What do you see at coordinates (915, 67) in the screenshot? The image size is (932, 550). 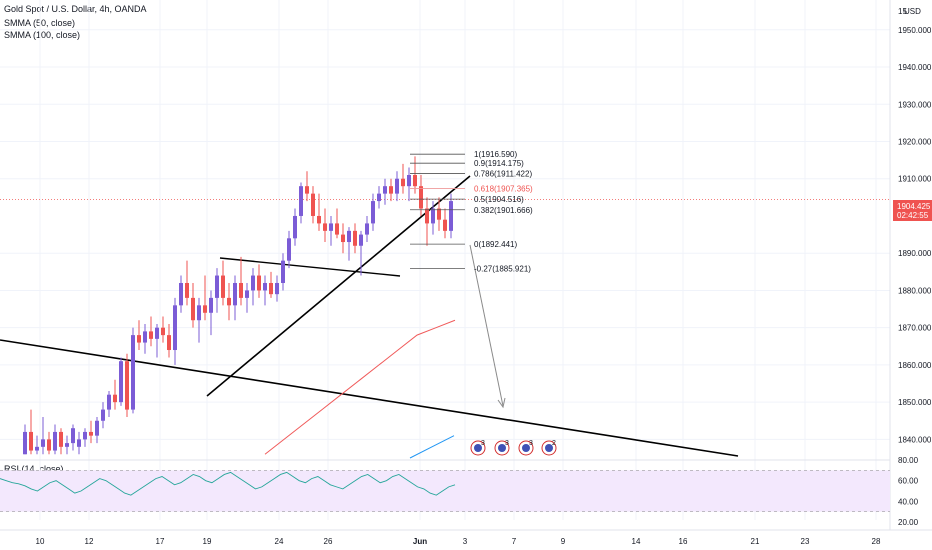 I see `price-tick-label: 1940.000` at bounding box center [915, 67].